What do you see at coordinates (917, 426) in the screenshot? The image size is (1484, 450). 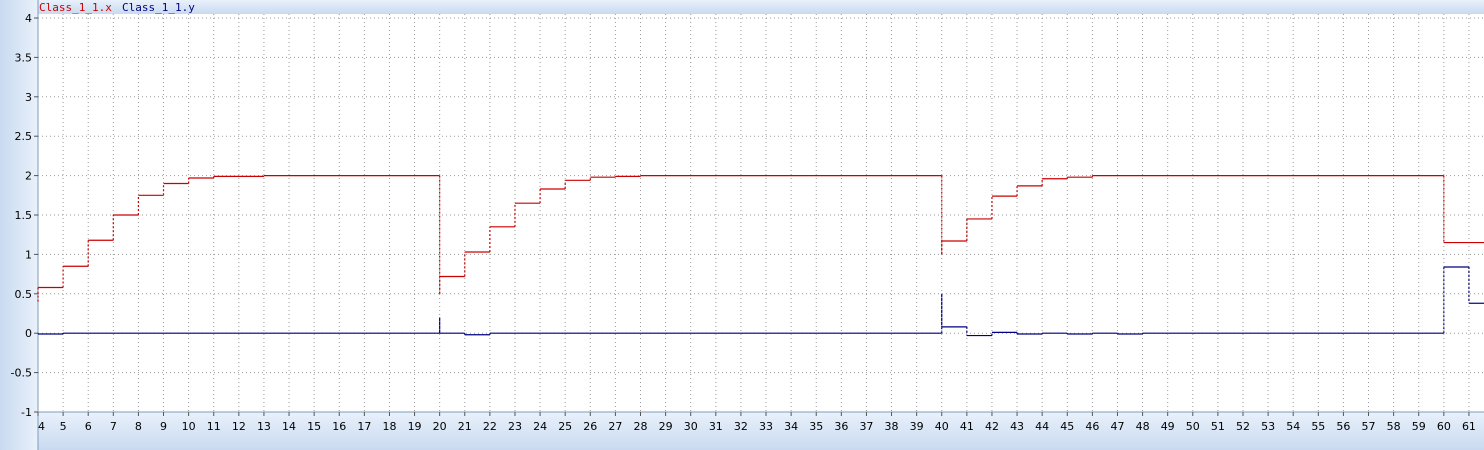 I see `x-tick-label: 39` at bounding box center [917, 426].